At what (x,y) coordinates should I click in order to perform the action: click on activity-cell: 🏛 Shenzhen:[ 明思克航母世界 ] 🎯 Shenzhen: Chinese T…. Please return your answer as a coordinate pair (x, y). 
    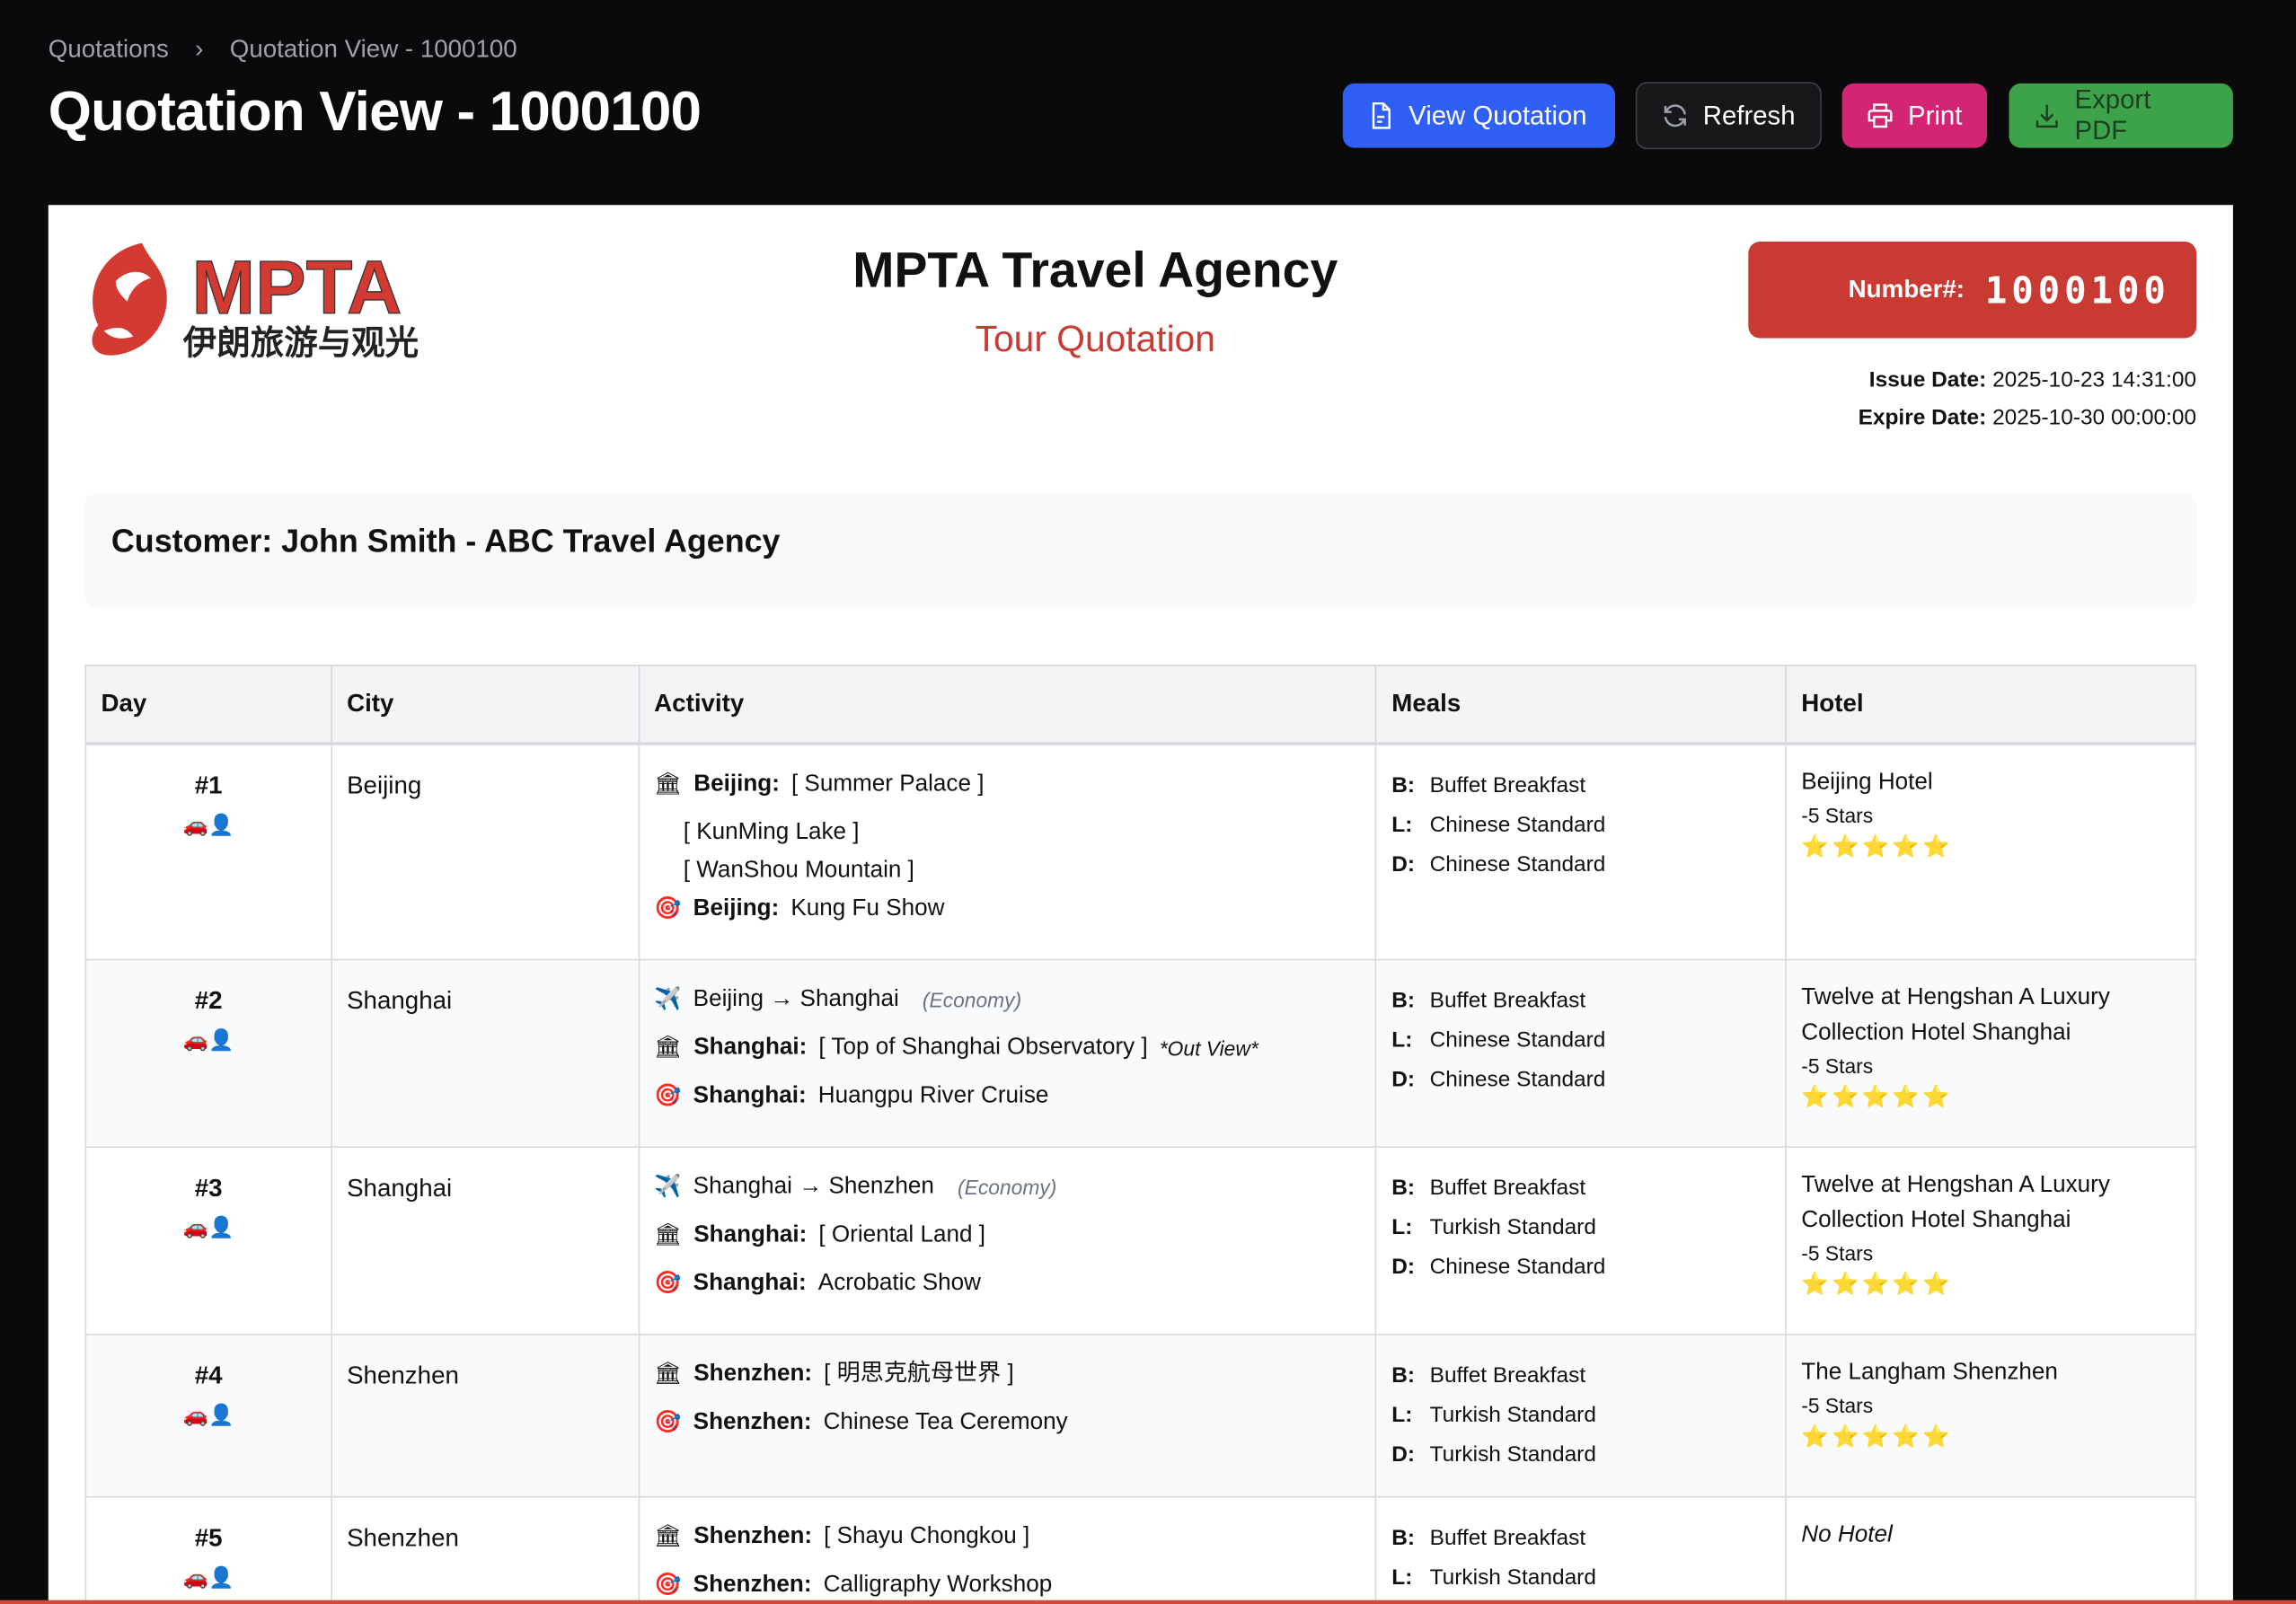
    Looking at the image, I should click on (1007, 1415).